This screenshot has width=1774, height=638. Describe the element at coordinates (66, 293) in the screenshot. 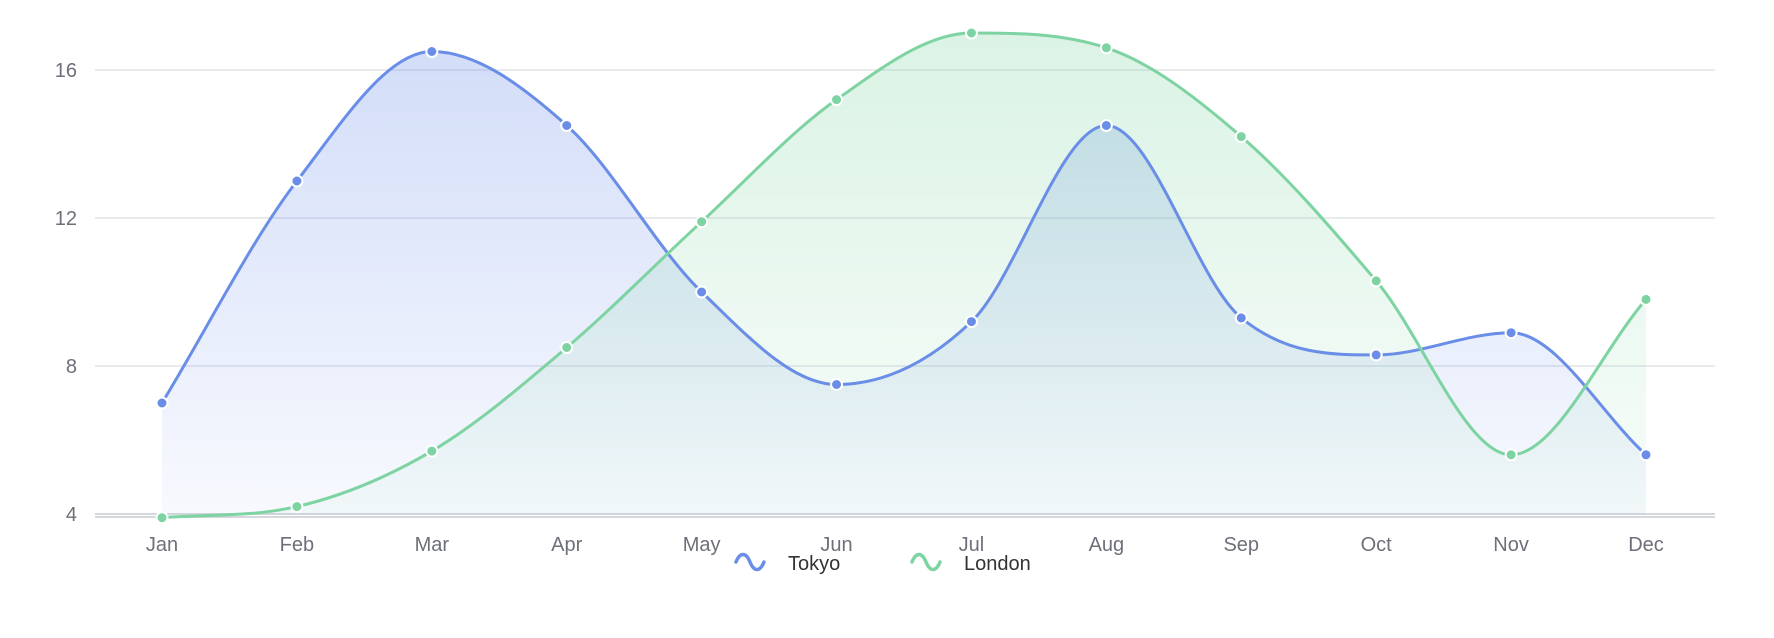

I see `y-axis-labels: 4 8 12 16` at that location.